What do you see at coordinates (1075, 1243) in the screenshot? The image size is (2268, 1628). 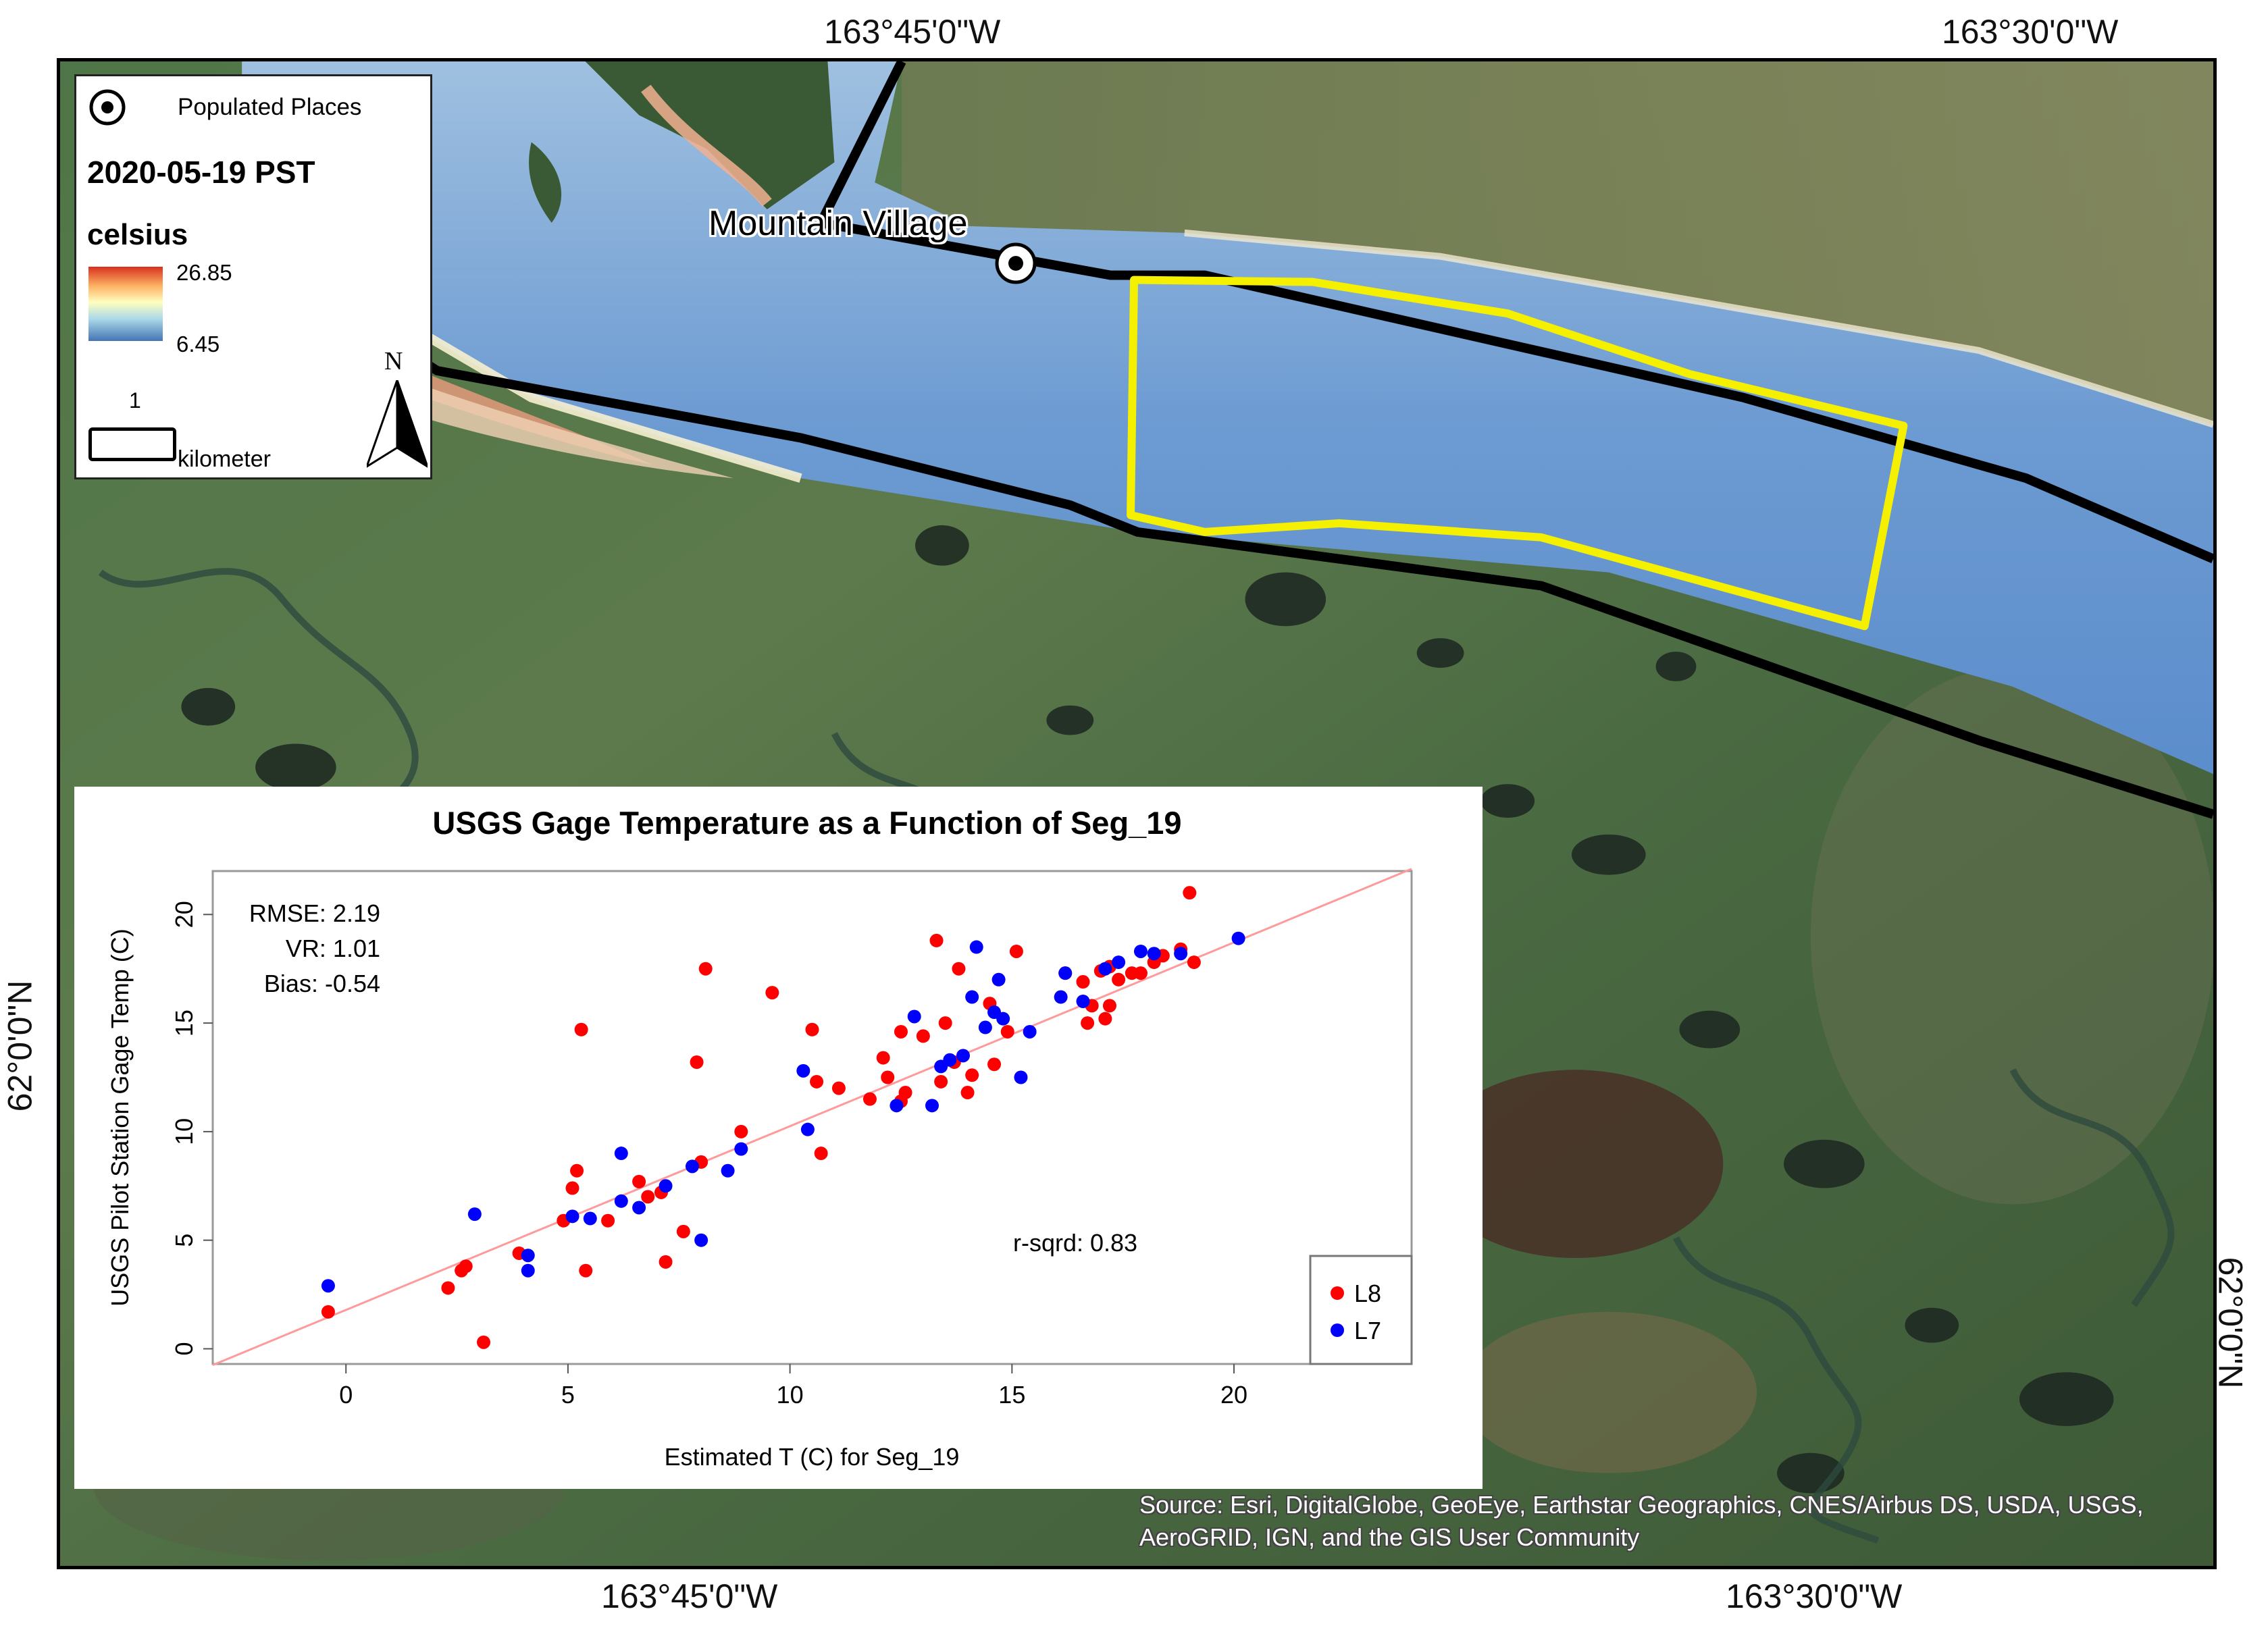 I see `stat-rsq: r-sqrd: 0.83` at bounding box center [1075, 1243].